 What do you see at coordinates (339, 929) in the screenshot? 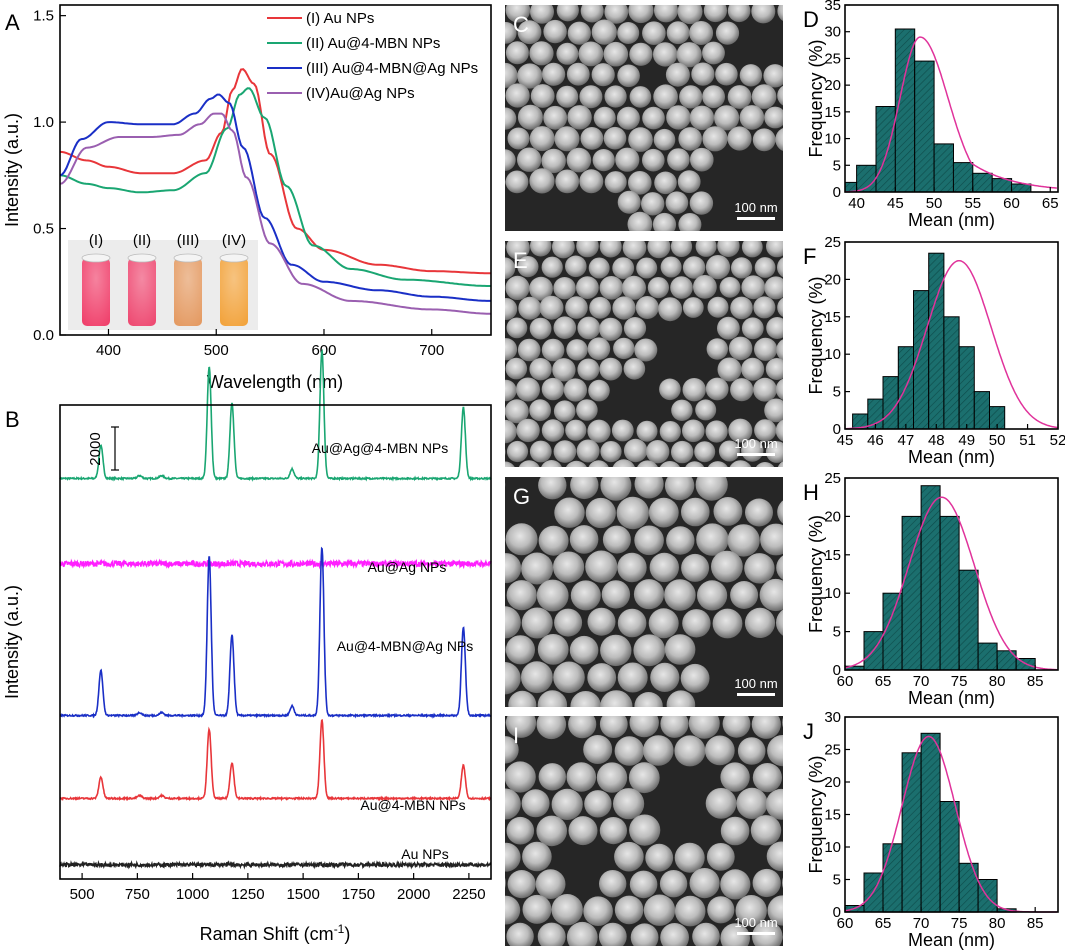
I see `xlabel-sup: -1` at bounding box center [339, 929].